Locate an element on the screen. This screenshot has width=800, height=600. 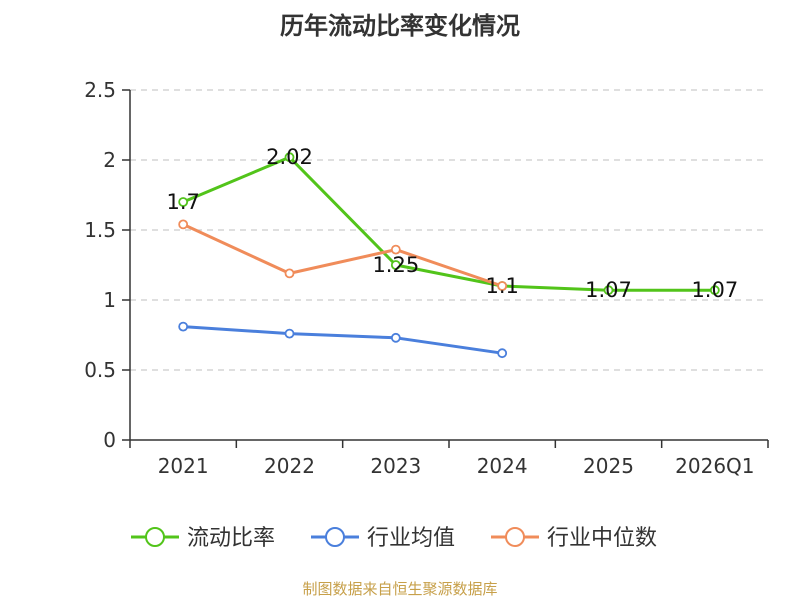
y-tick-label: 0.5 is located at coordinates (100, 370).